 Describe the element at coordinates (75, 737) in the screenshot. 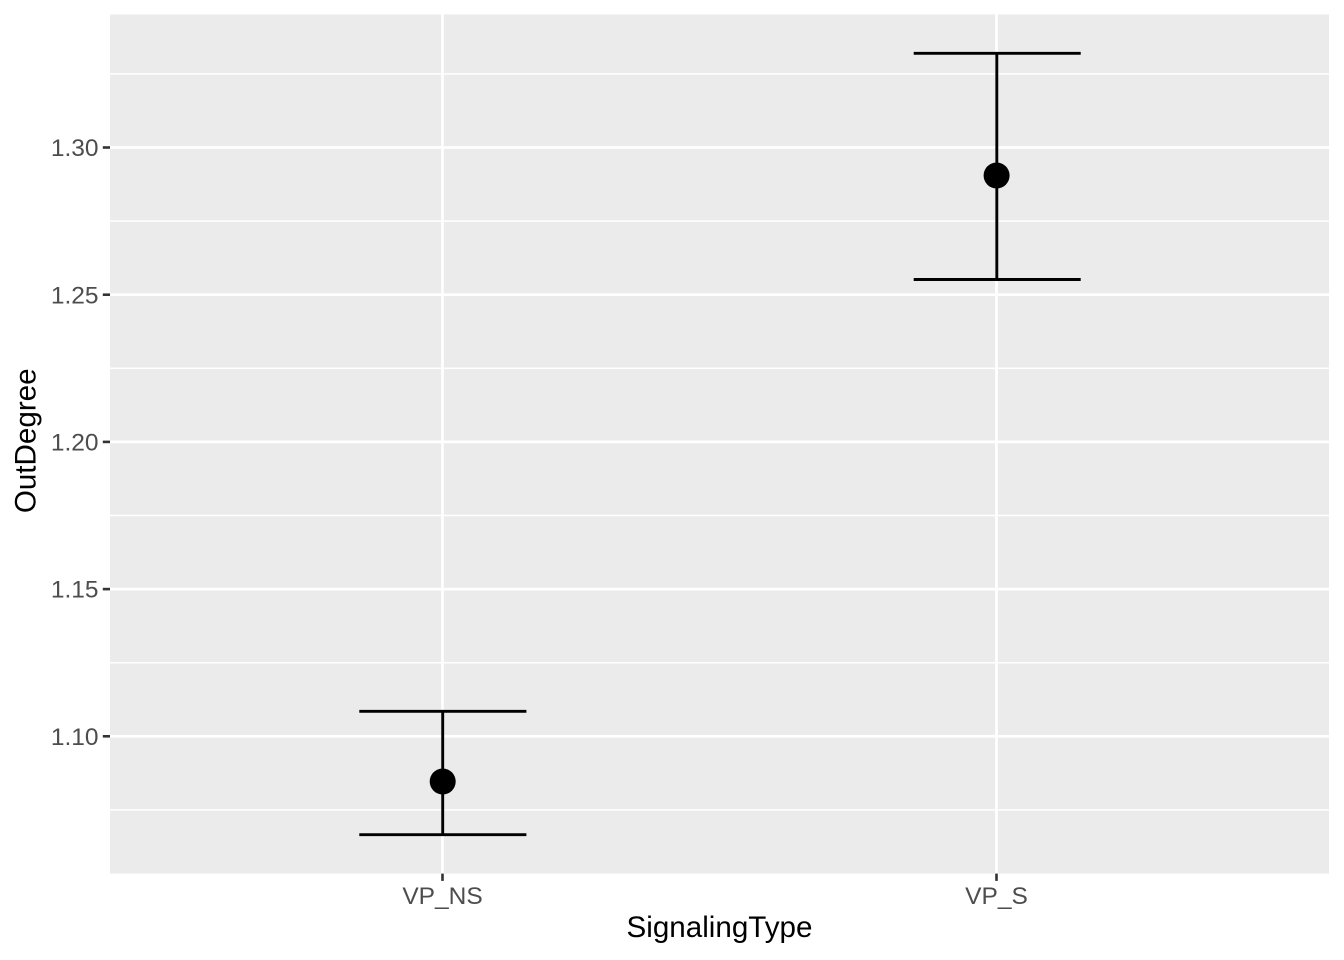

I see `svg-text: 1.10` at that location.